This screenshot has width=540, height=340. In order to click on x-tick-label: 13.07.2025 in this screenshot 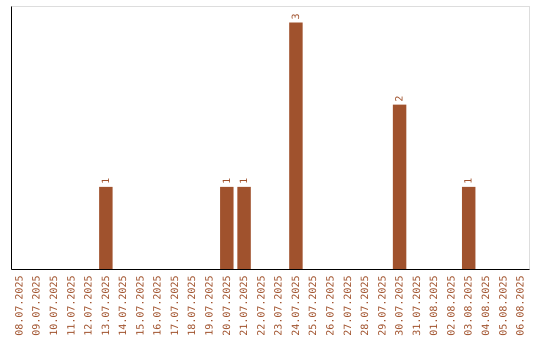, I will do `click(106, 306)`.